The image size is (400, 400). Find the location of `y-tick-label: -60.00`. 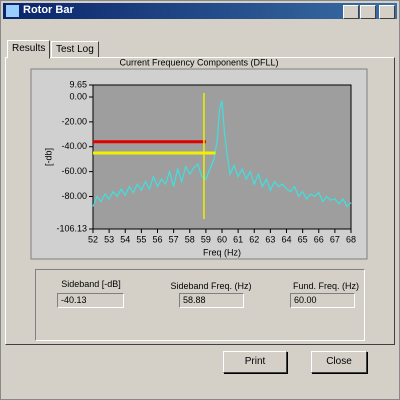

y-tick-label: -60.00 is located at coordinates (74, 171).